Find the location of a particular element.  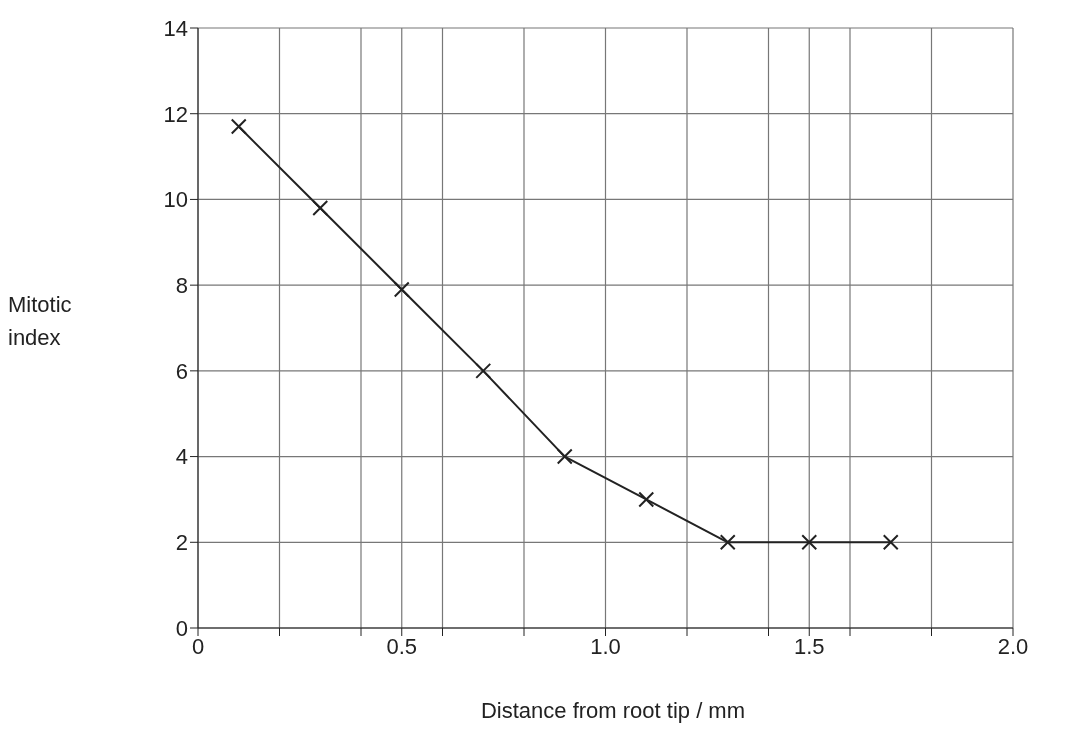

x-axis-title: Distance from root tip / mm is located at coordinates (613, 711).